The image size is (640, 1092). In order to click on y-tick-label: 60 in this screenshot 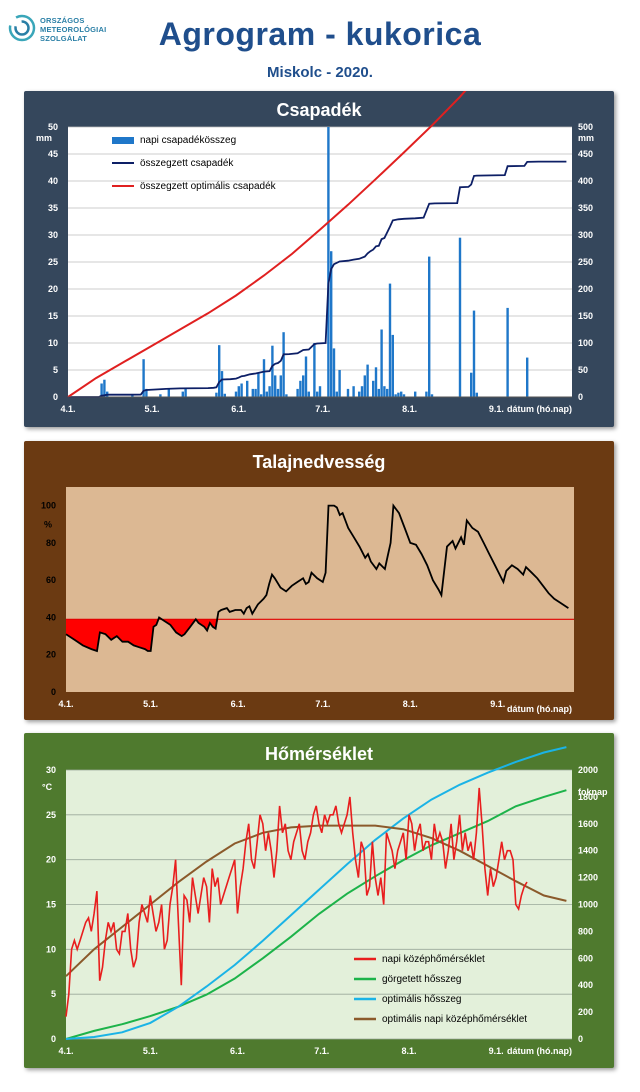, I will do `click(51, 580)`.